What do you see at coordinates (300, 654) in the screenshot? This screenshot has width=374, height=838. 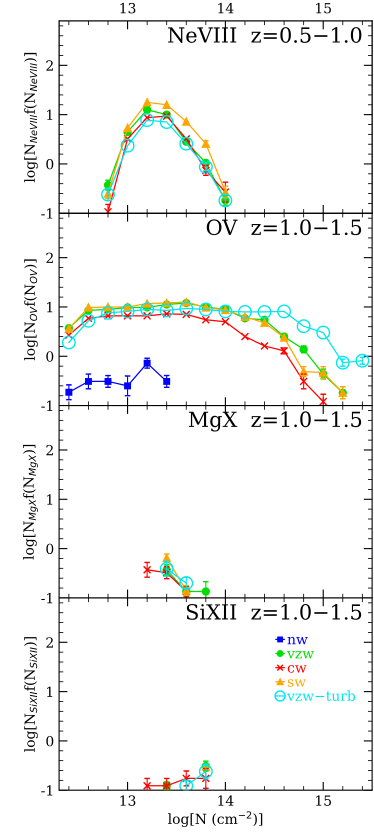 I see `legend-label: vzw` at bounding box center [300, 654].